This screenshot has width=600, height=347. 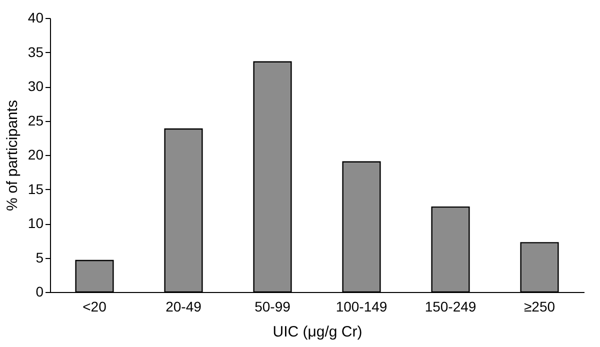 What do you see at coordinates (36, 120) in the screenshot?
I see `y-tick-label: 25` at bounding box center [36, 120].